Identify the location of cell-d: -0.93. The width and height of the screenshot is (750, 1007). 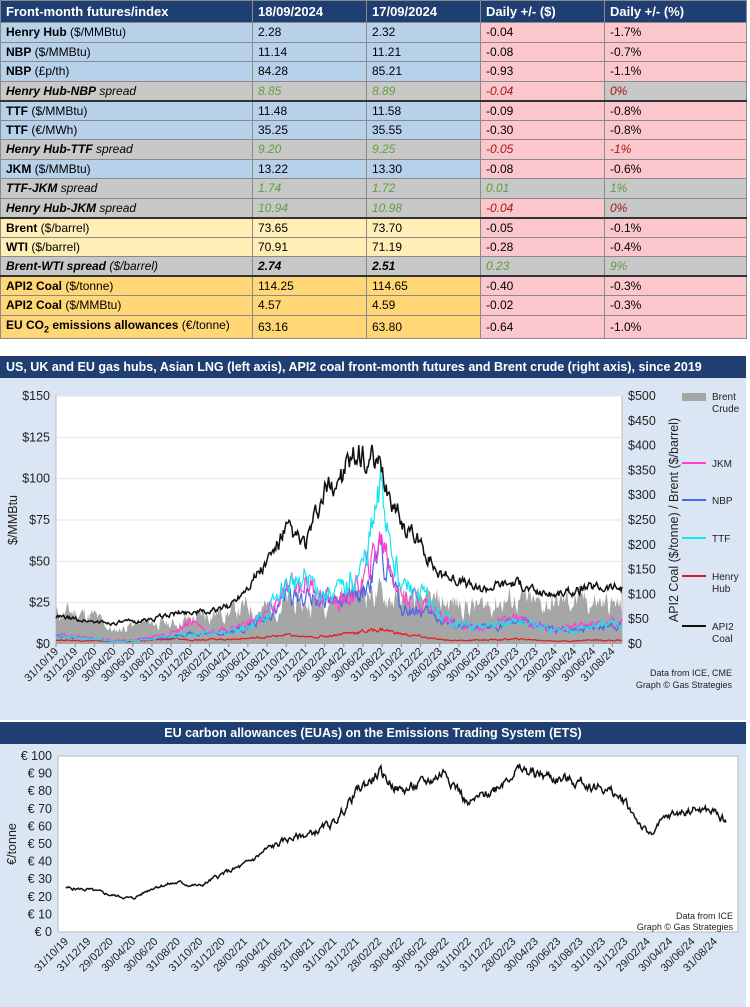
(542, 71).